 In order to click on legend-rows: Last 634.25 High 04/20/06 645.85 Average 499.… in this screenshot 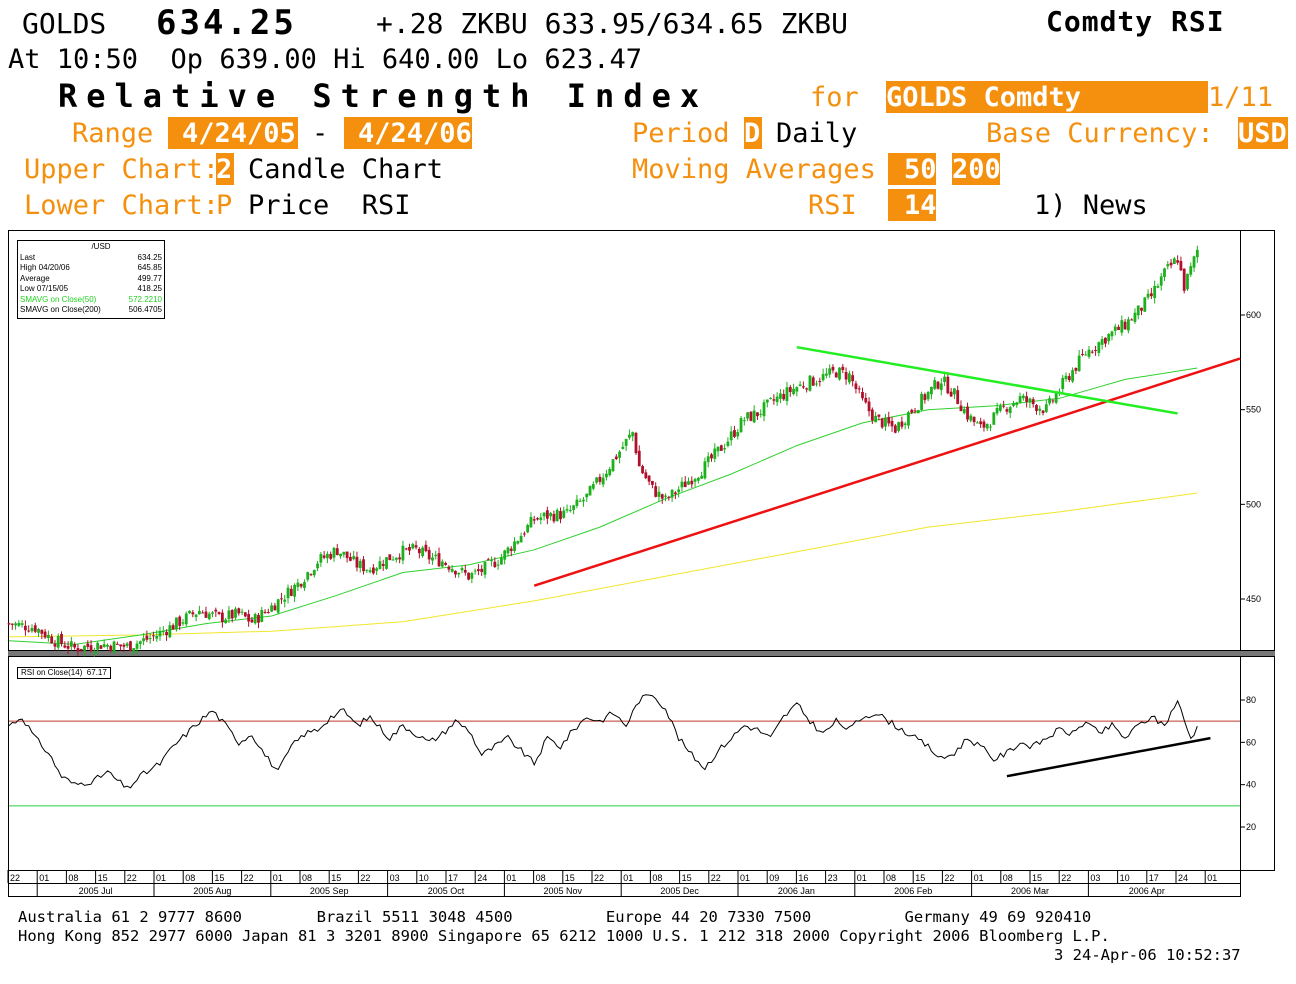, I will do `click(91, 284)`.